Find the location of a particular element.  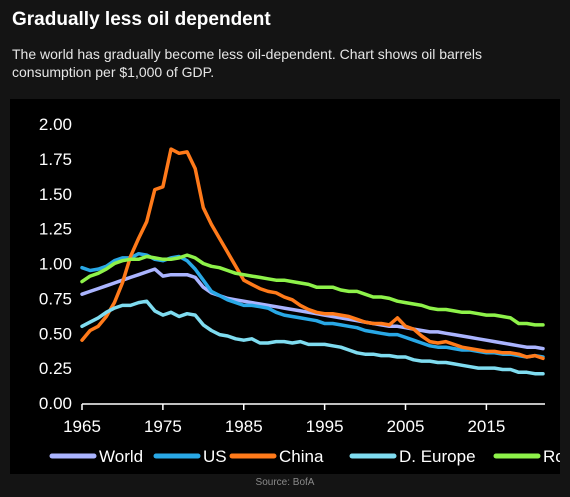

source-note: Source: BofA is located at coordinates (285, 482).